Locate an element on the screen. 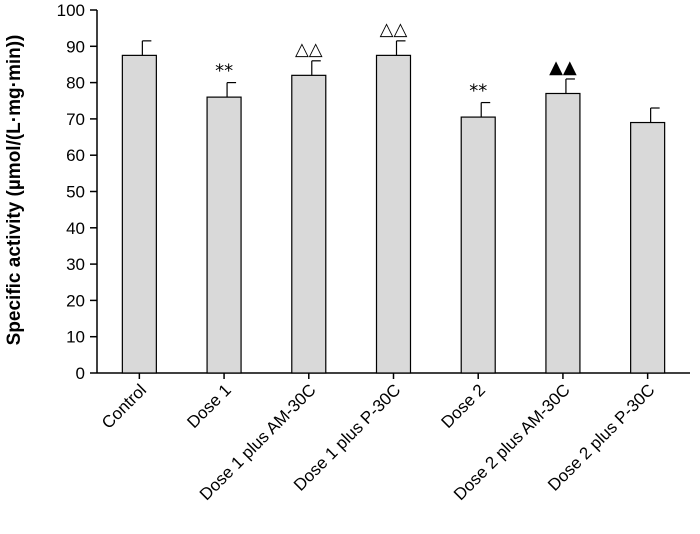 The width and height of the screenshot is (700, 534). y-tick-label: 50 is located at coordinates (75, 192).